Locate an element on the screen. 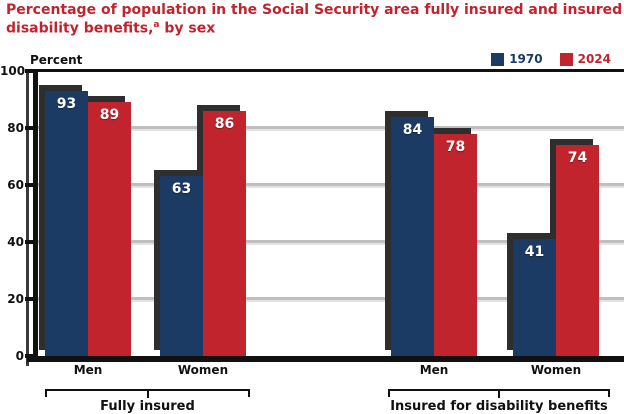 This screenshot has width=624, height=414. bar-2024-women-group1 is located at coordinates (224, 233).